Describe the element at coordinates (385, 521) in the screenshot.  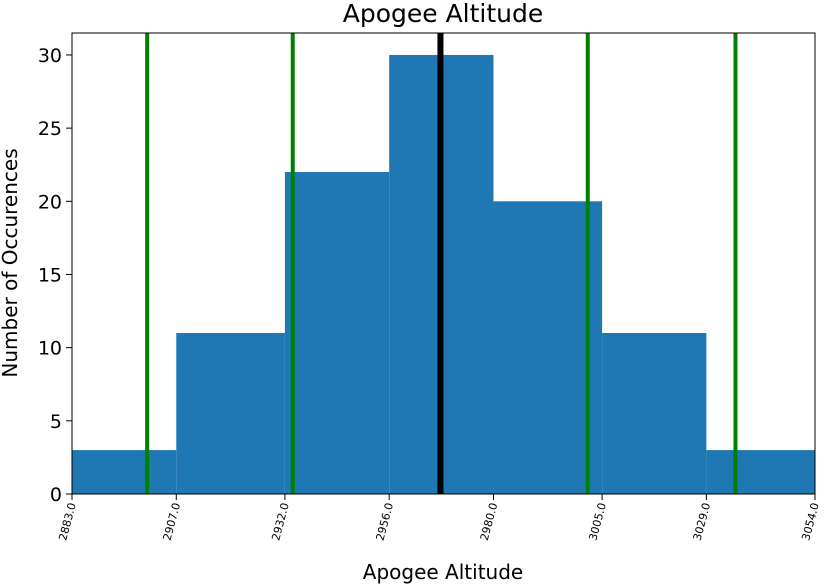
I see `x-tick-label-3: 2956.0` at that location.